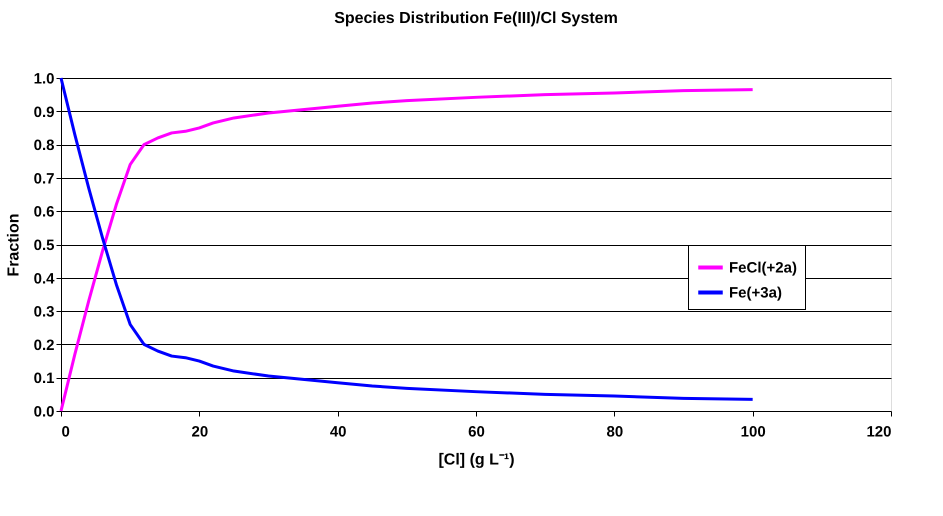 This screenshot has width=943, height=516. I want to click on y-tick-label: 0.9, so click(44, 112).